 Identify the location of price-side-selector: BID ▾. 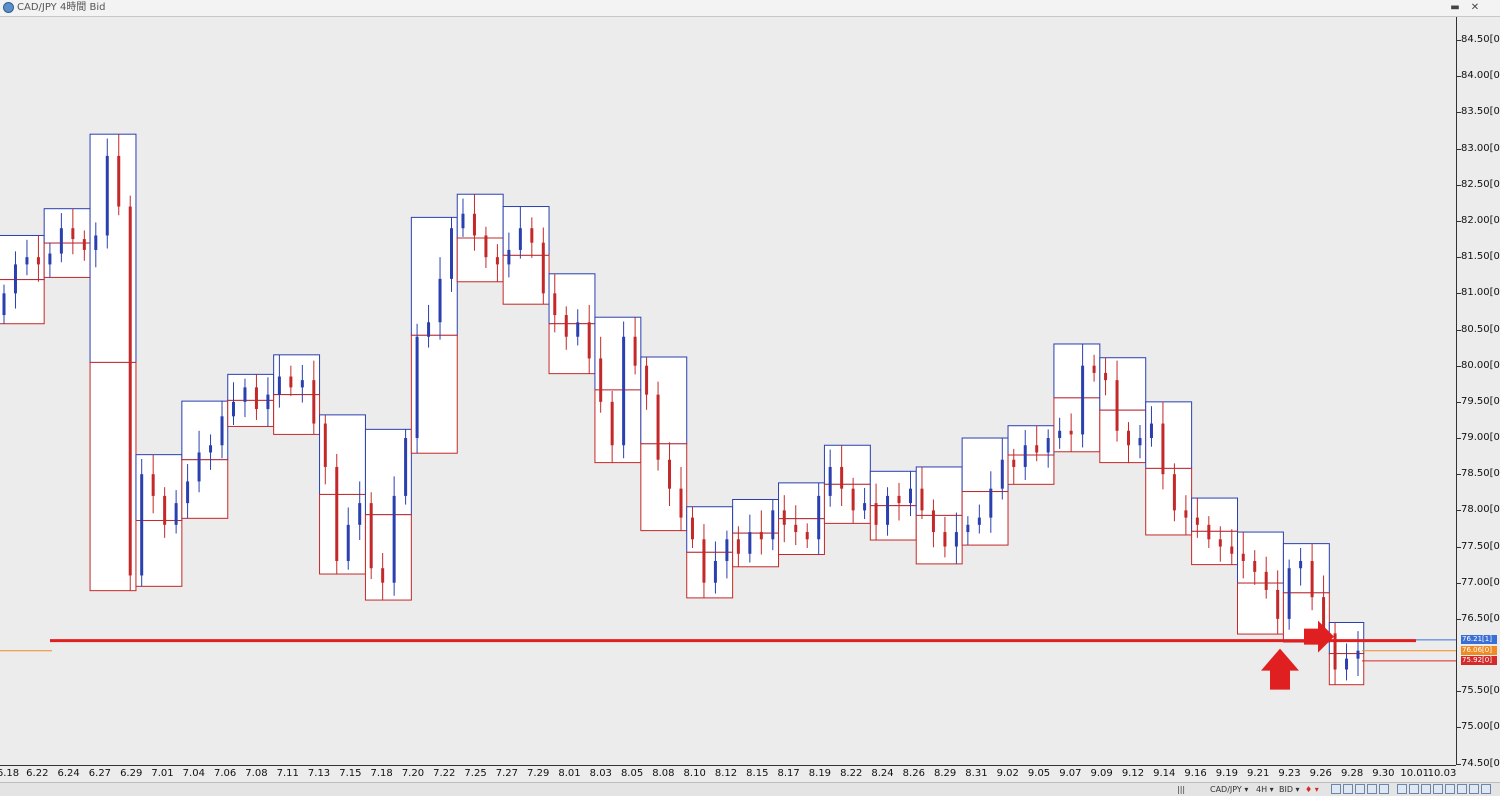
(1289, 789).